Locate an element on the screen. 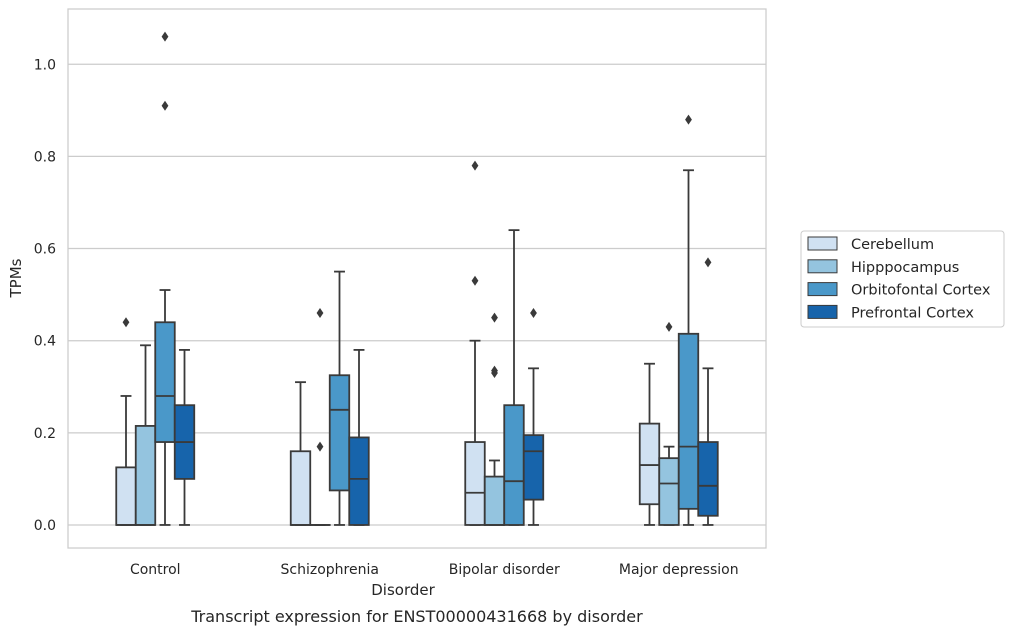 The height and width of the screenshot is (634, 1014). box-prefrontal-cortex-schizophrenia is located at coordinates (359, 437).